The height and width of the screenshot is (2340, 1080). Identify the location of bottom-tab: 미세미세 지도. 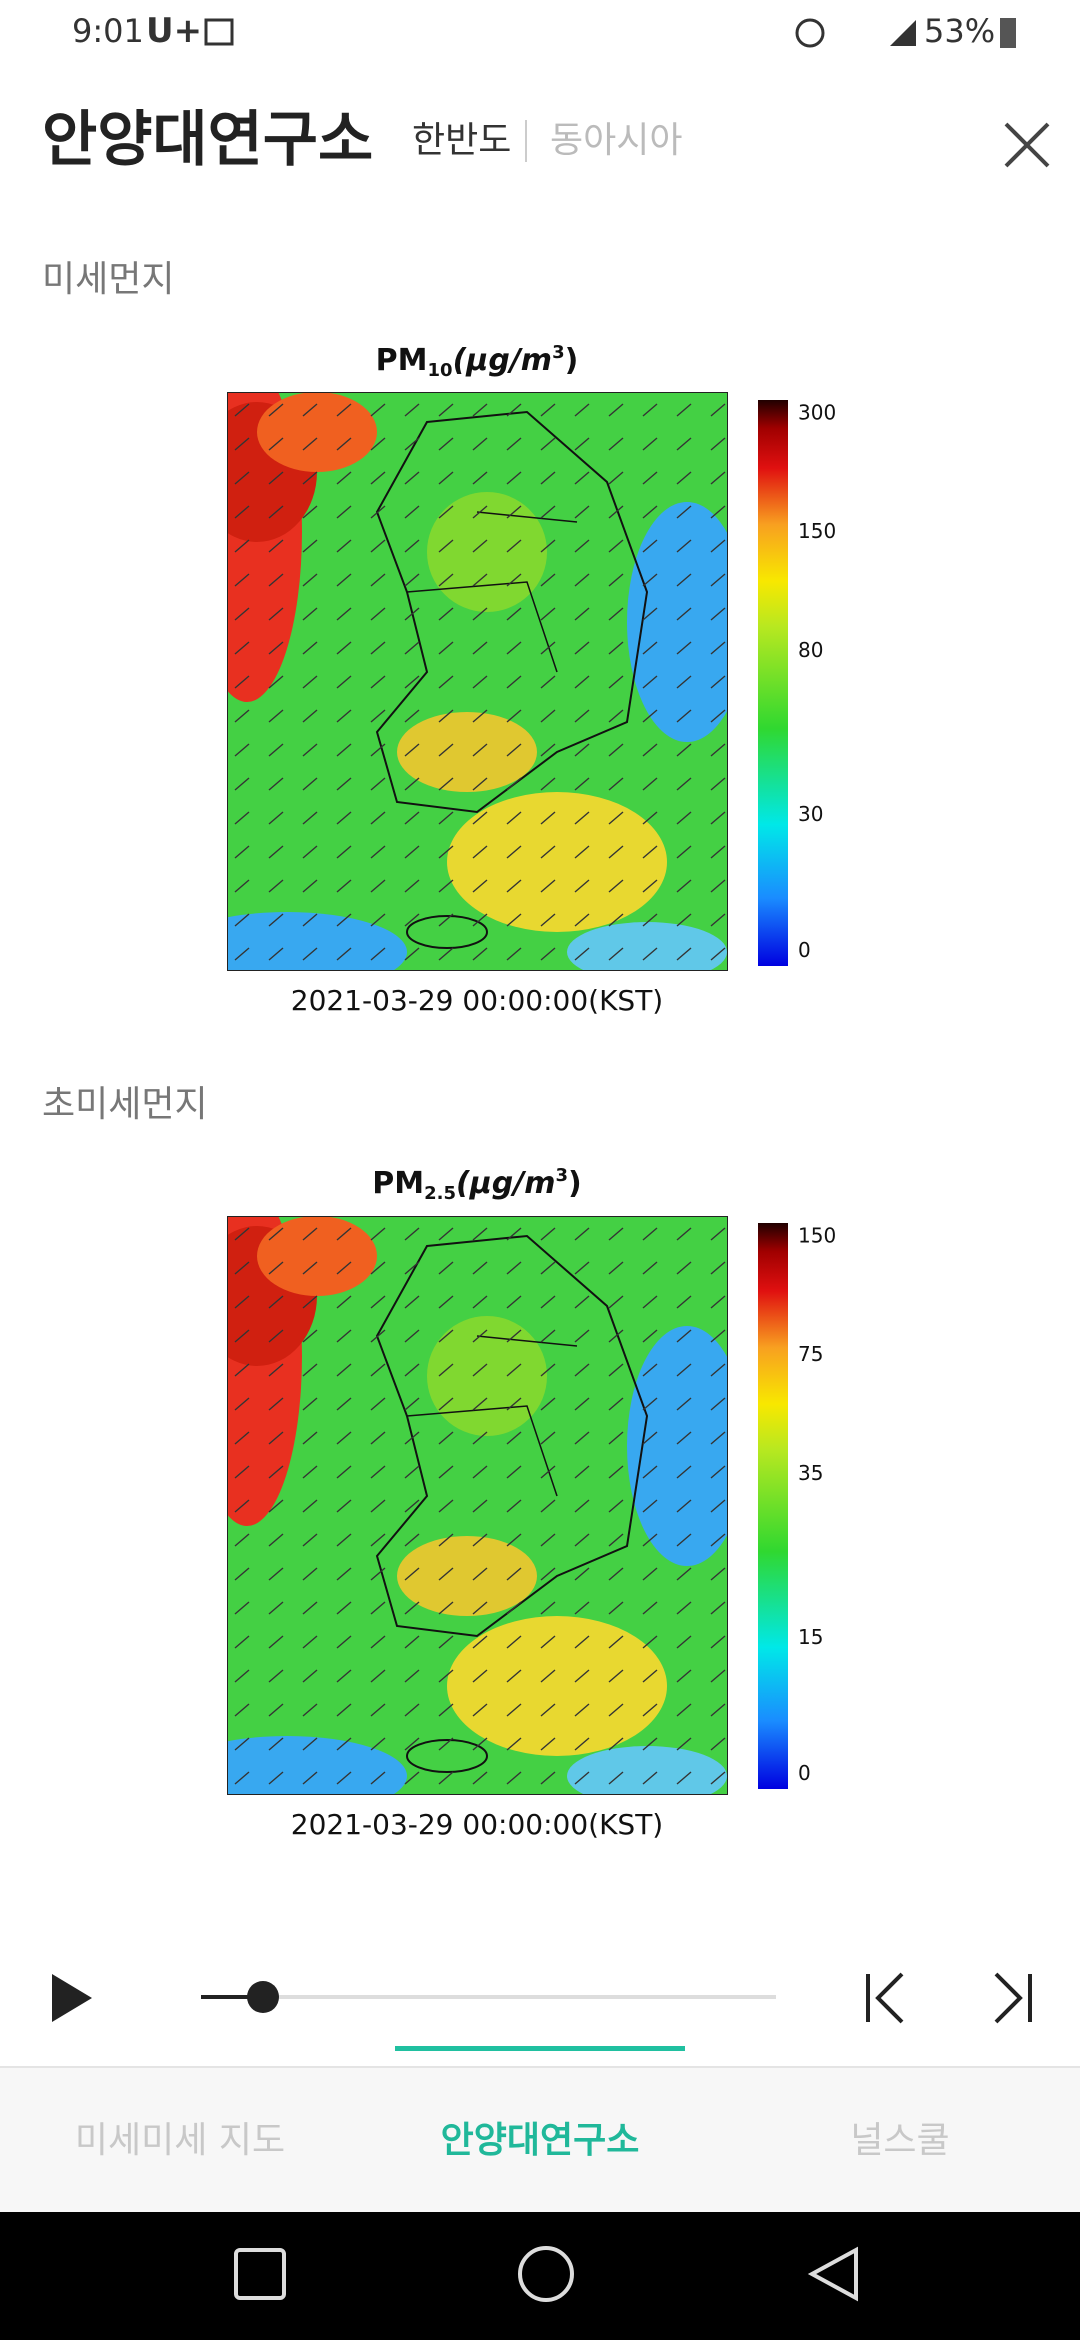
(180, 2140).